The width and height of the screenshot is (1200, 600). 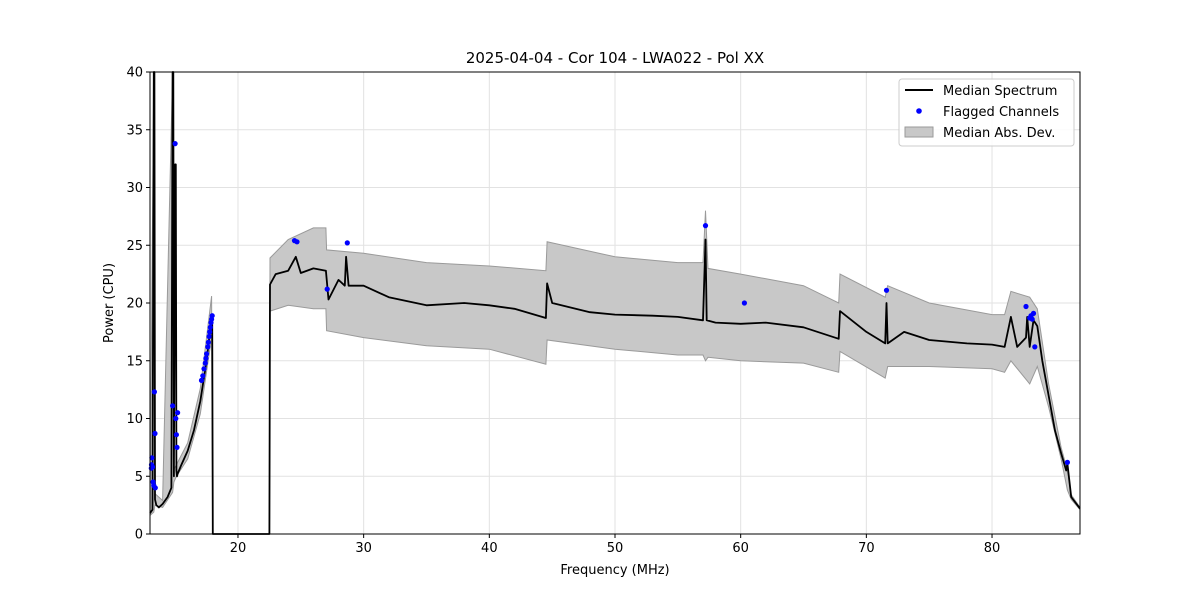 What do you see at coordinates (999, 133) in the screenshot?
I see `legend-label-mad: Median Abs. Dev.` at bounding box center [999, 133].